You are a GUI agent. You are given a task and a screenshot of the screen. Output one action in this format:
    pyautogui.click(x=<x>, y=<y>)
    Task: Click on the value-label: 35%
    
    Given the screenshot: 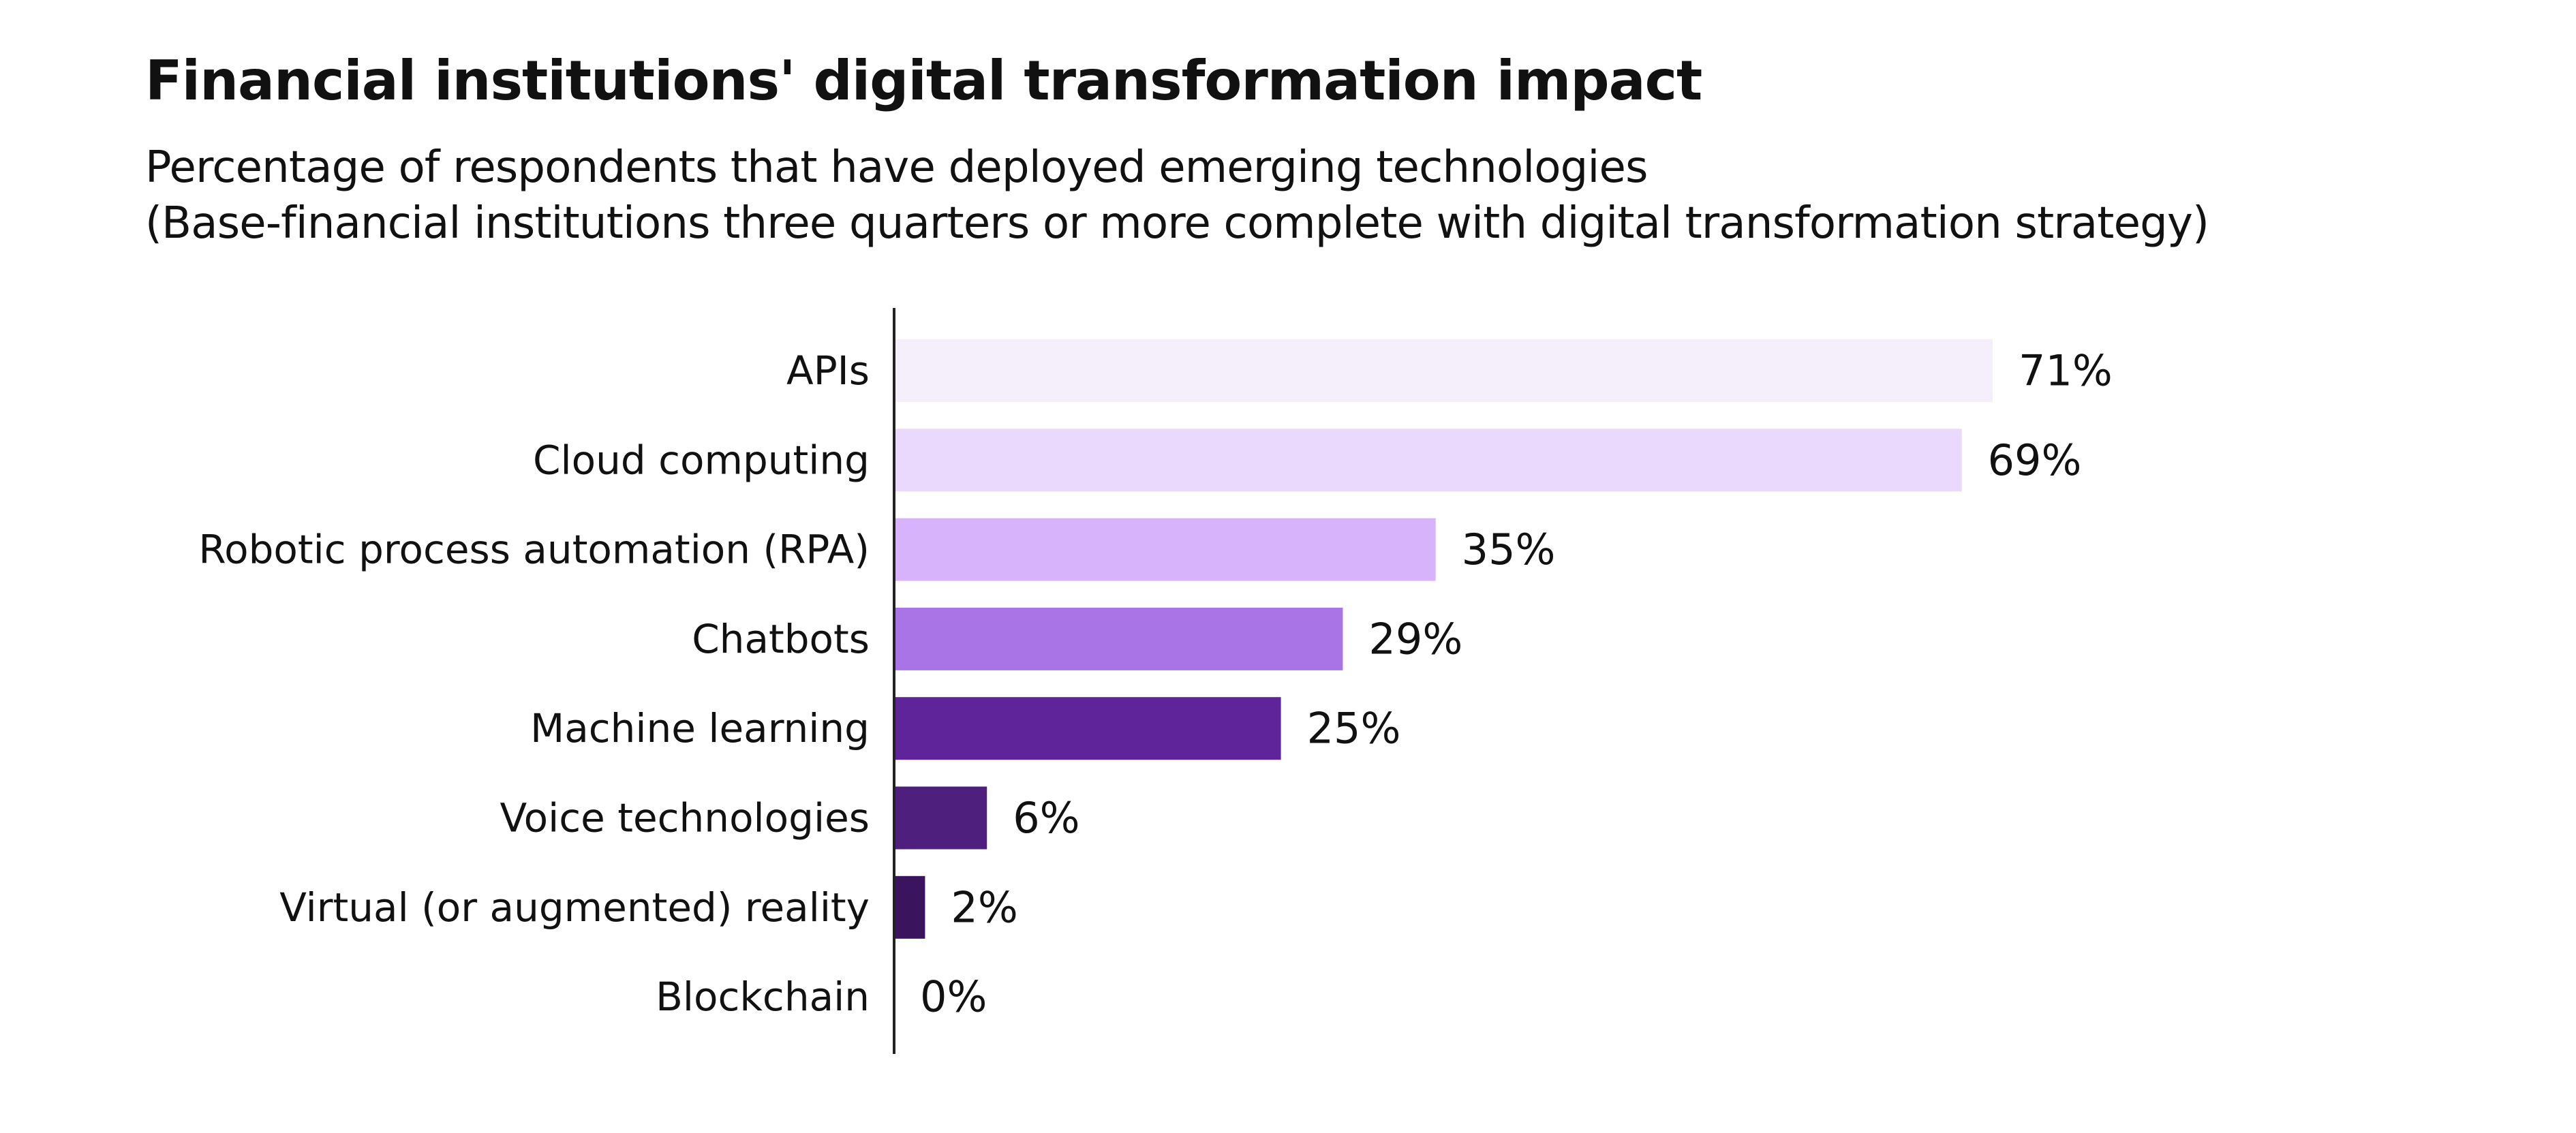 What is the action you would take?
    pyautogui.click(x=1509, y=549)
    